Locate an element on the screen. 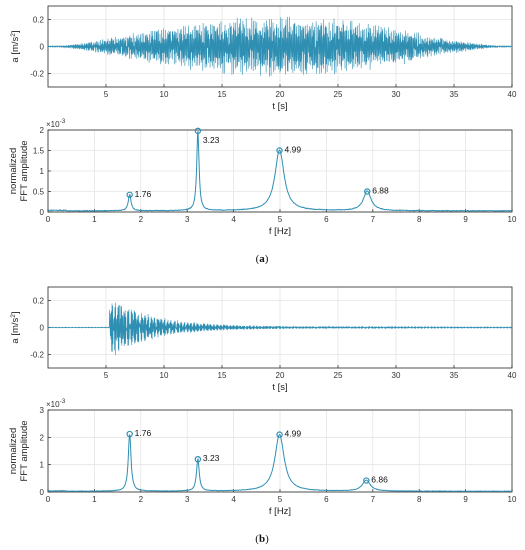 The image size is (525, 550). y-tick-label: 0.5 is located at coordinates (39, 192).